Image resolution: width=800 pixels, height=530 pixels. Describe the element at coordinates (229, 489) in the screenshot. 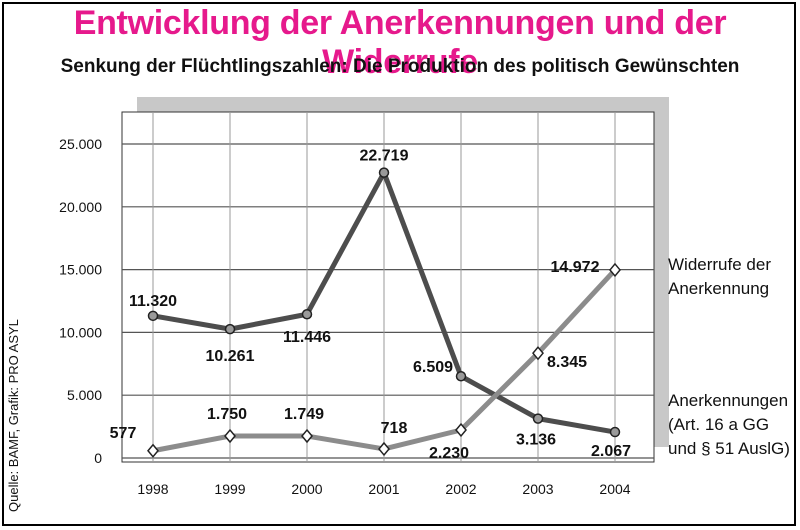

I see `x-tick-label: 1999` at that location.